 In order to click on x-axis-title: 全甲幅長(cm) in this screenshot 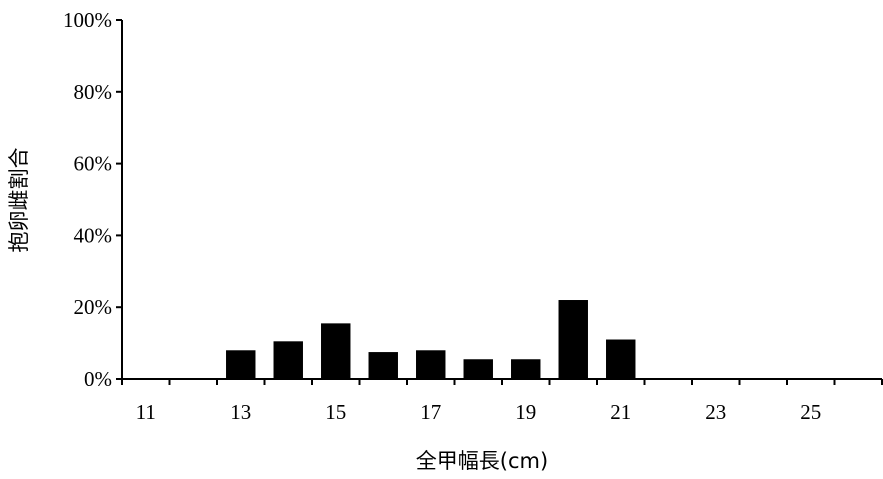, I will do `click(482, 461)`.